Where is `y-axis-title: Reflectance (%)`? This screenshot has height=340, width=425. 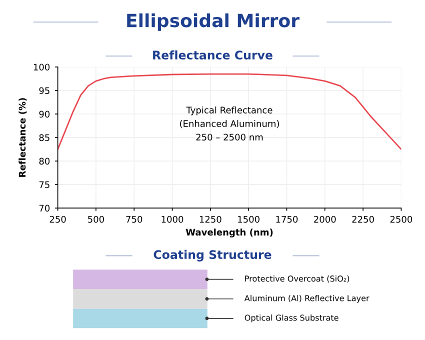
y-axis-title: Reflectance (%) is located at coordinates (22, 137).